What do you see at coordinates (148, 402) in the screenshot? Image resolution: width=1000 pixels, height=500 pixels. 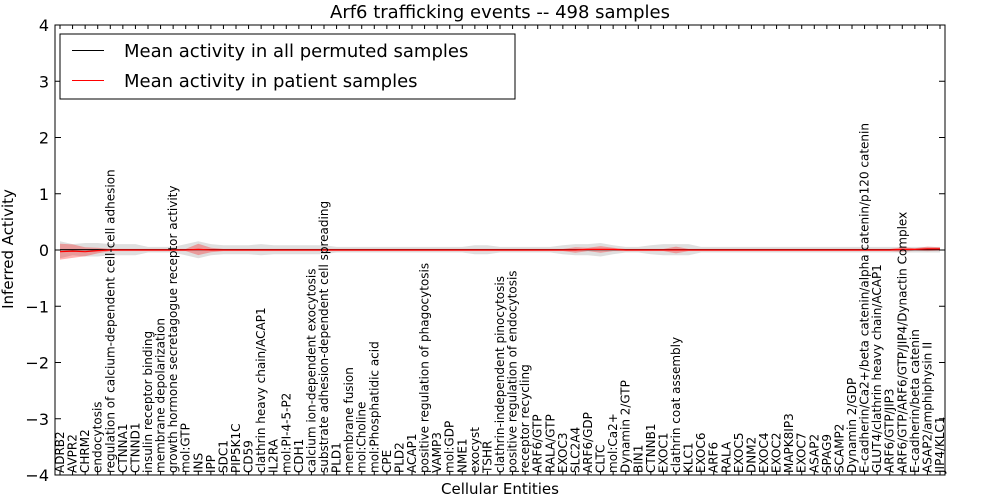 I see `x-tick-label: insulin receptor binding` at bounding box center [148, 402].